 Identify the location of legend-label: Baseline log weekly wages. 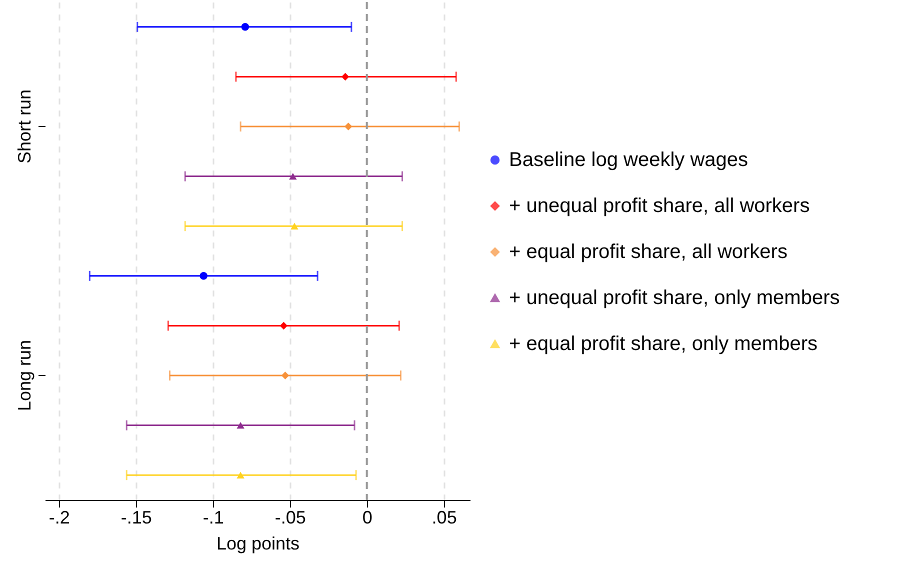
(628, 160).